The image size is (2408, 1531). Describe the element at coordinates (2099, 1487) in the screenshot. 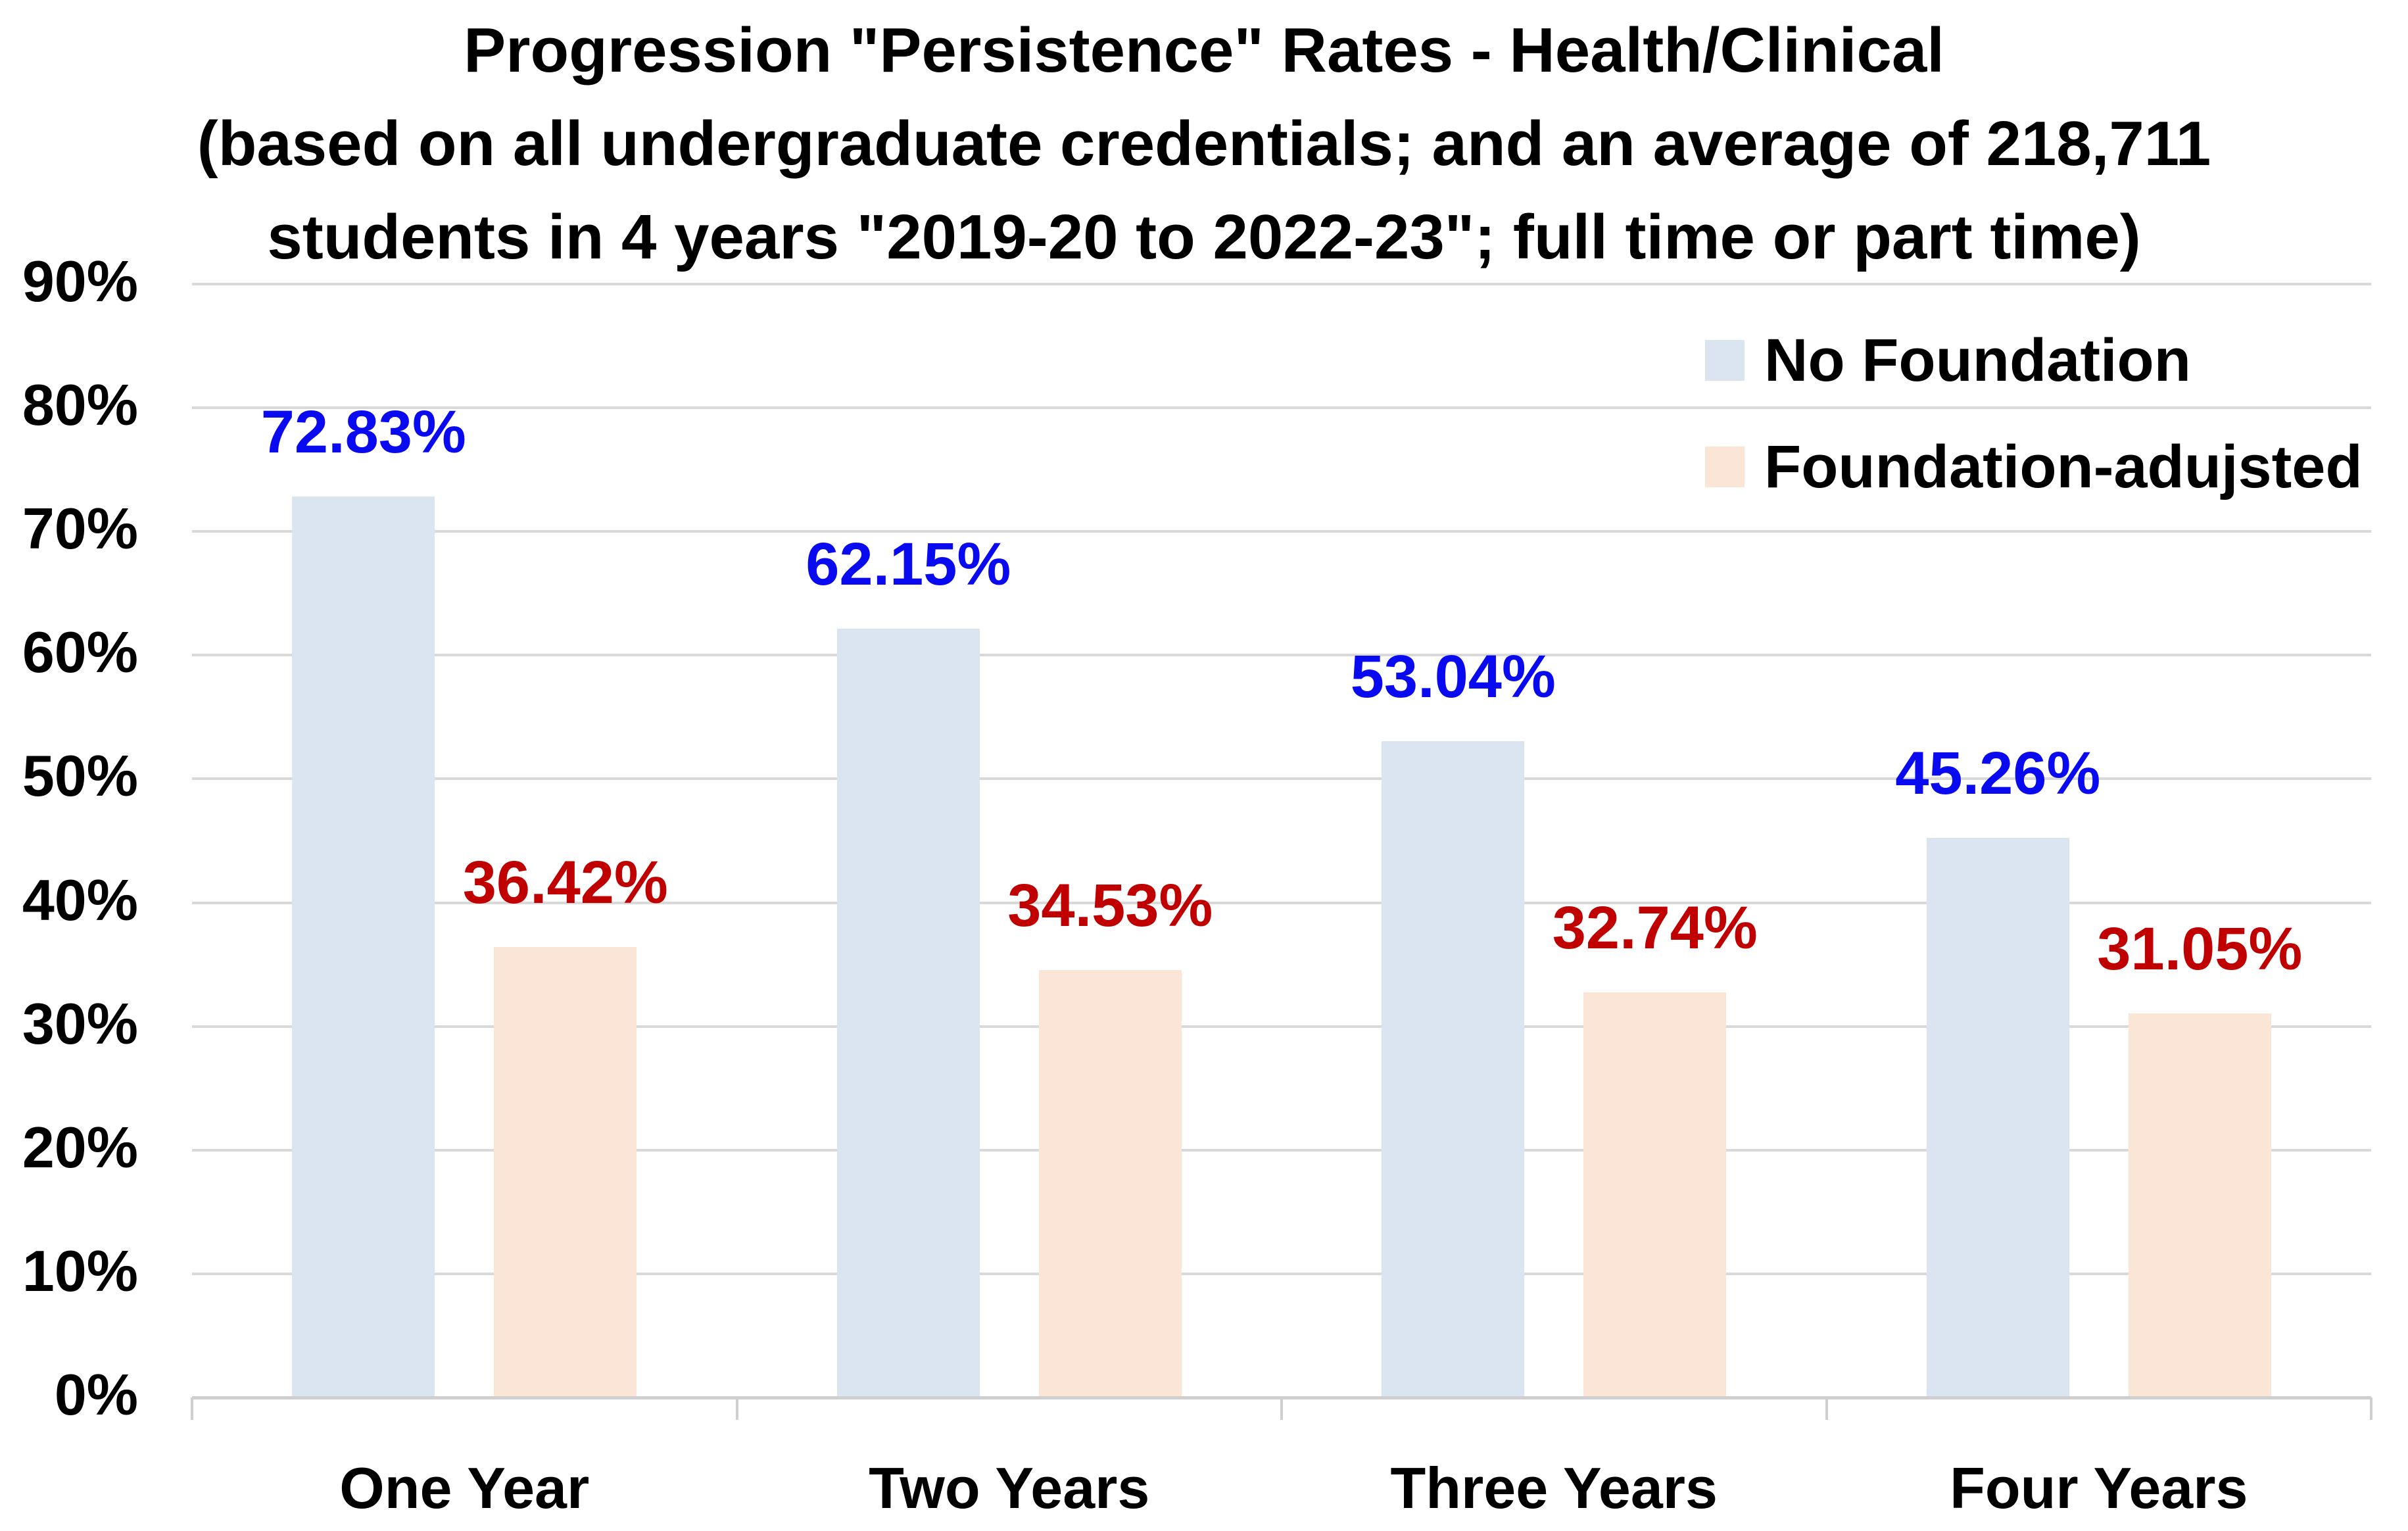

I see `x-category-label-four-years: Four Years` at that location.